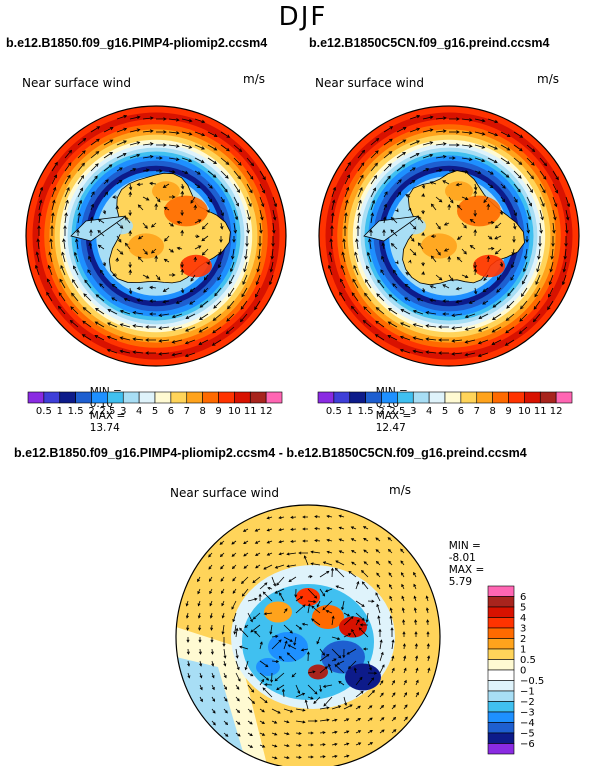  Describe the element at coordinates (527, 723) in the screenshot. I see `colorbar-tick-label: −4` at that location.